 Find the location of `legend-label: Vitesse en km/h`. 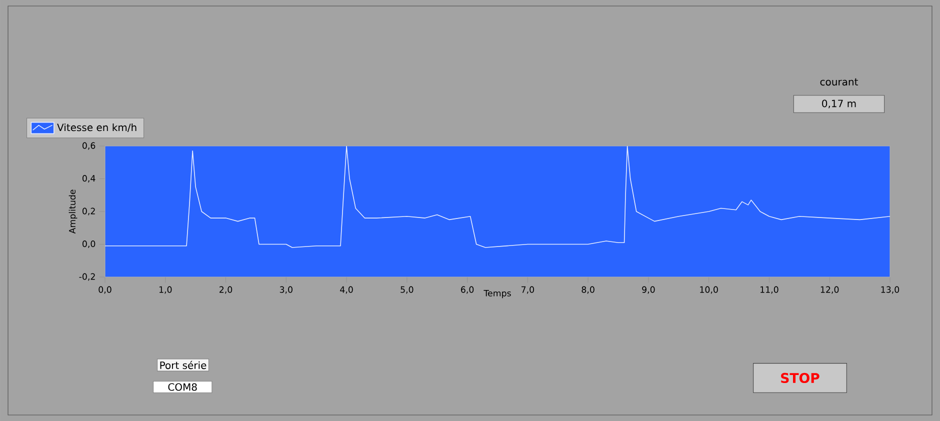

legend-label: Vitesse en km/h is located at coordinates (96, 127).